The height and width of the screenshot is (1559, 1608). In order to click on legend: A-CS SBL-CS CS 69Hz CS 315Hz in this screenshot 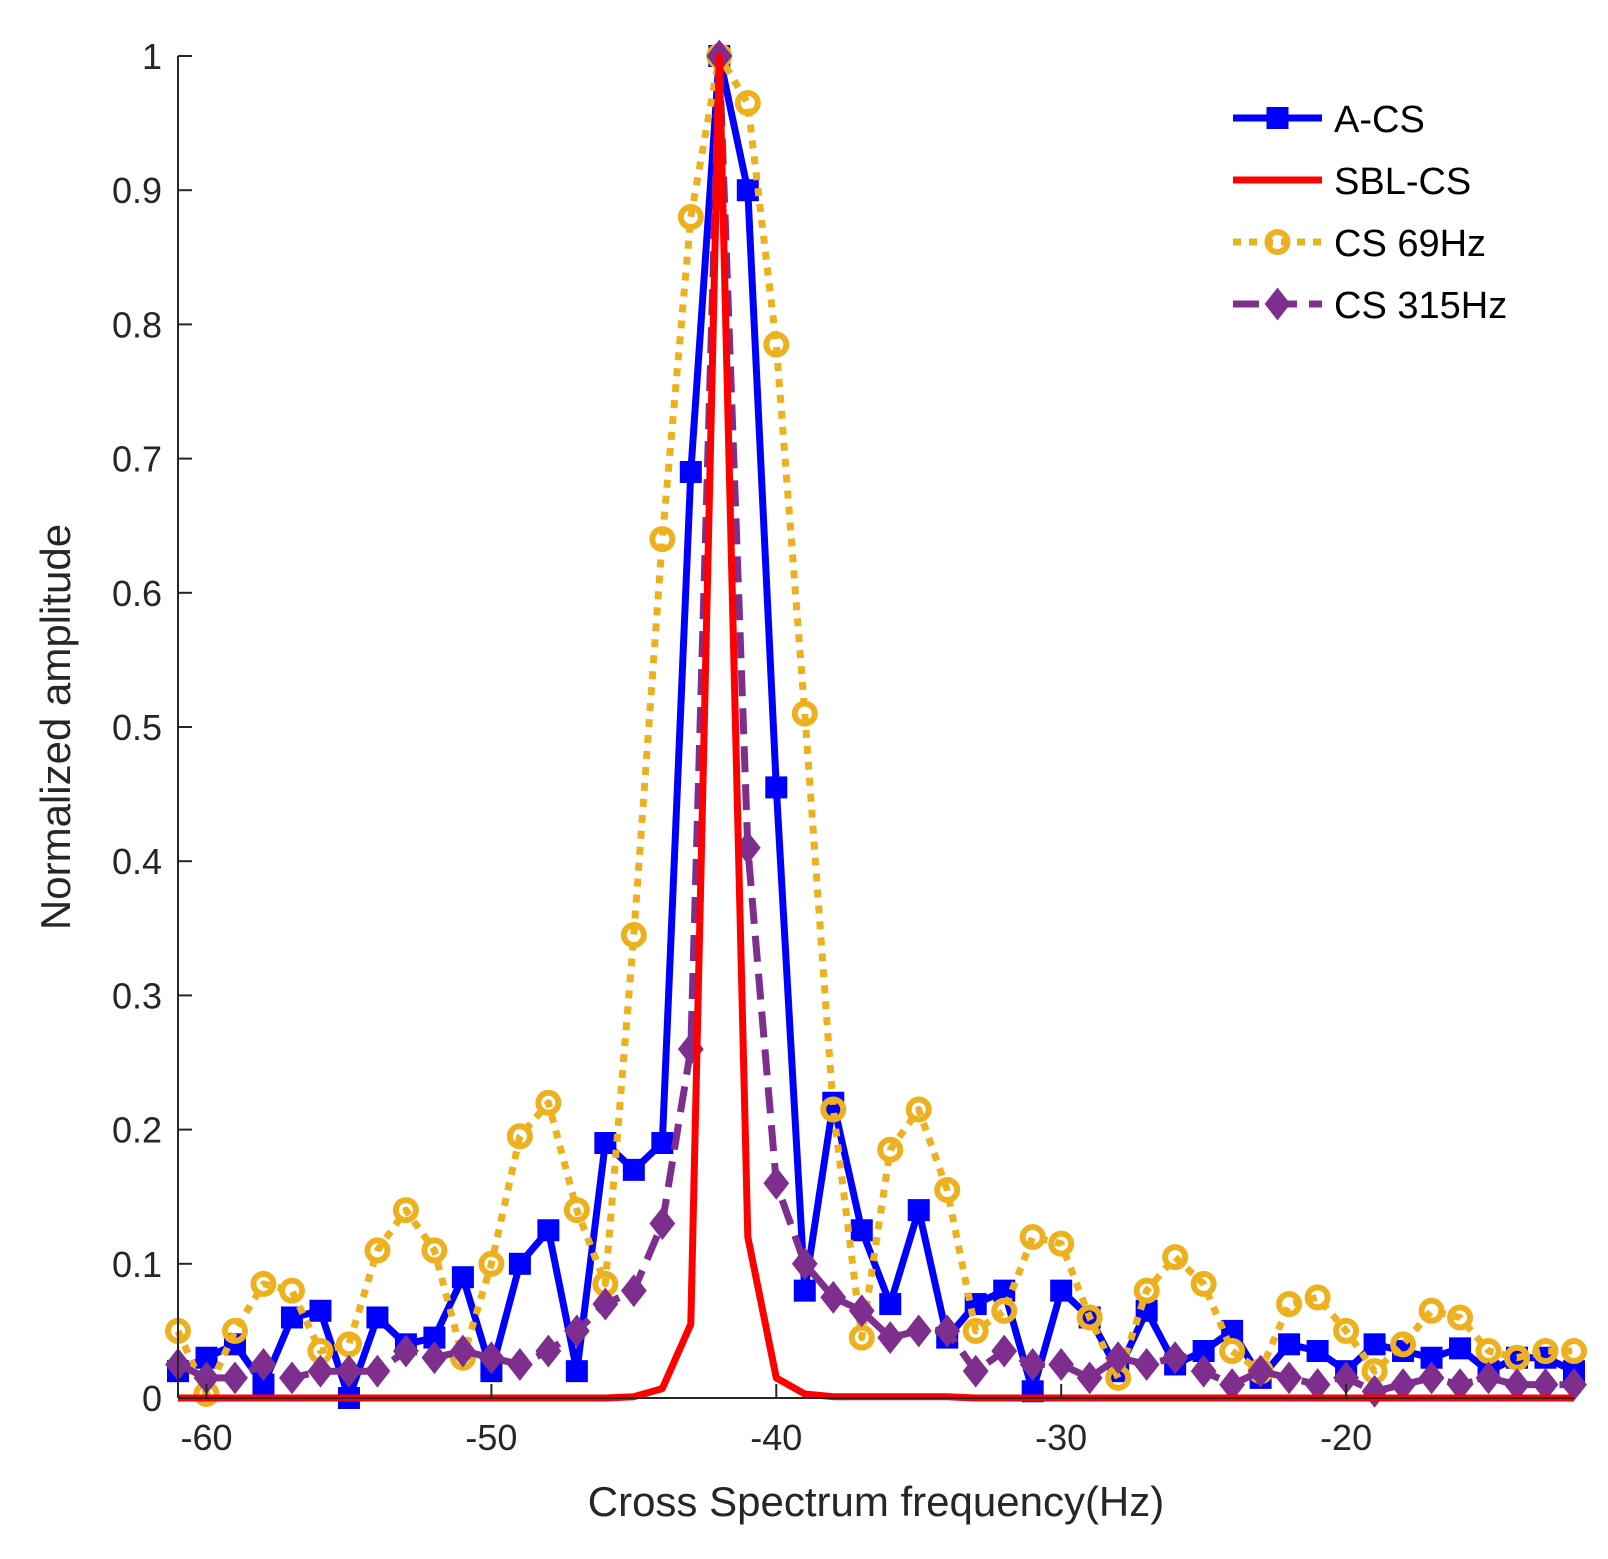, I will do `click(1370, 213)`.